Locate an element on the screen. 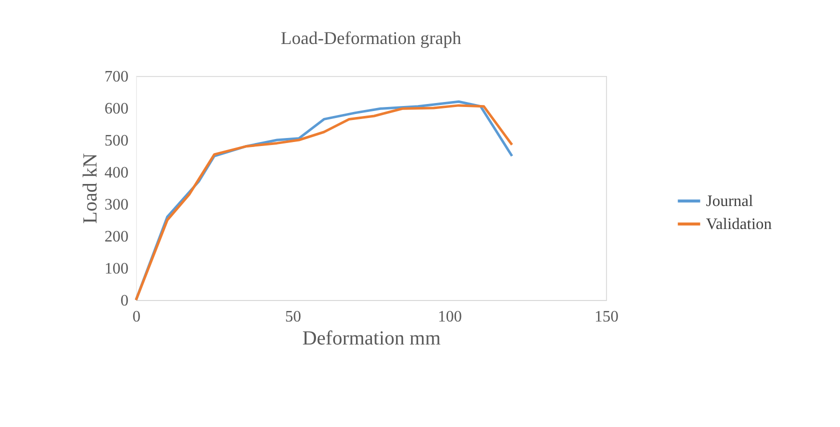 The height and width of the screenshot is (427, 840). y-tick-label: 300 is located at coordinates (116, 205).